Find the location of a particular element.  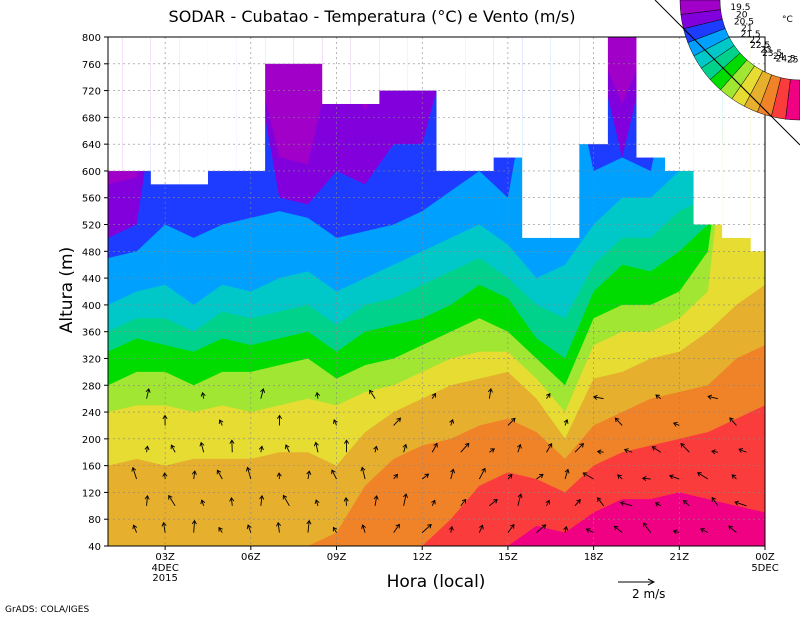

y-tick-label: 120 is located at coordinates (91, 493).